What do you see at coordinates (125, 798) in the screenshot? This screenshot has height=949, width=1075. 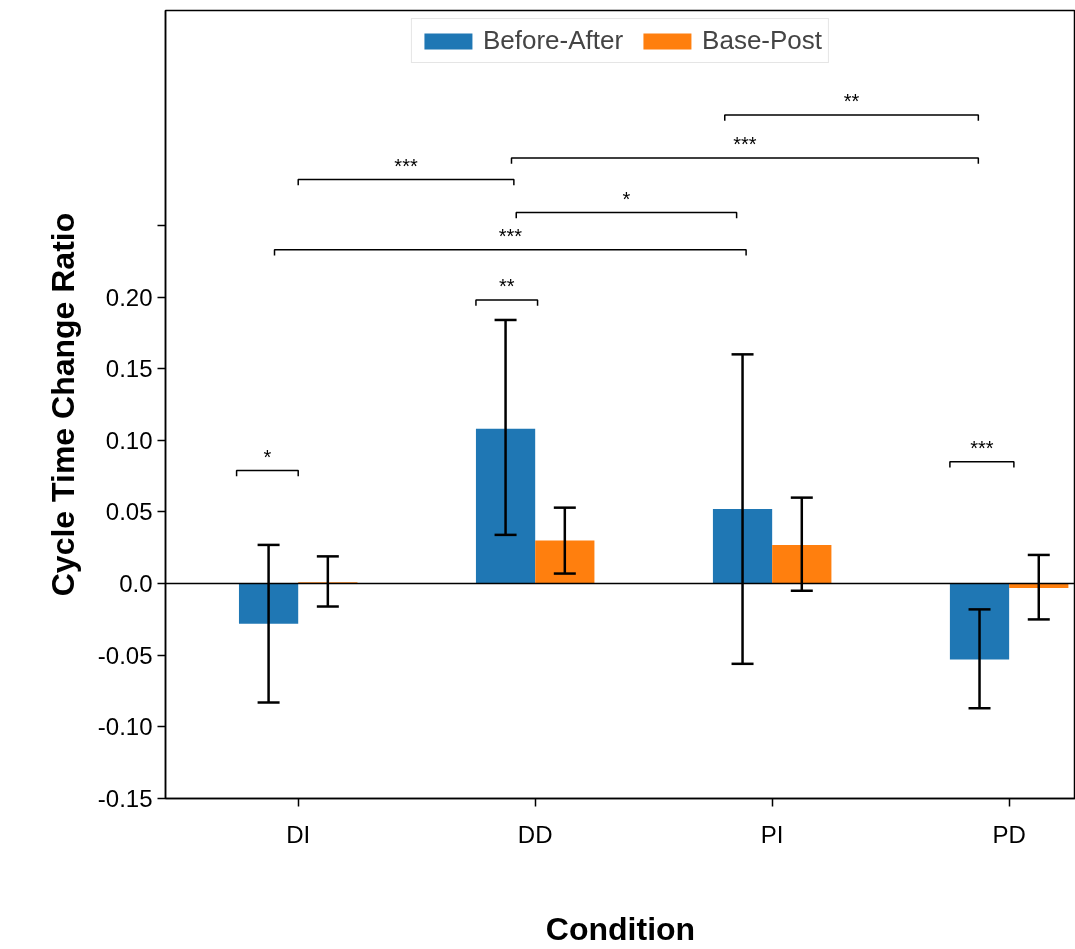 I see `y-tick-label: -0.15` at bounding box center [125, 798].